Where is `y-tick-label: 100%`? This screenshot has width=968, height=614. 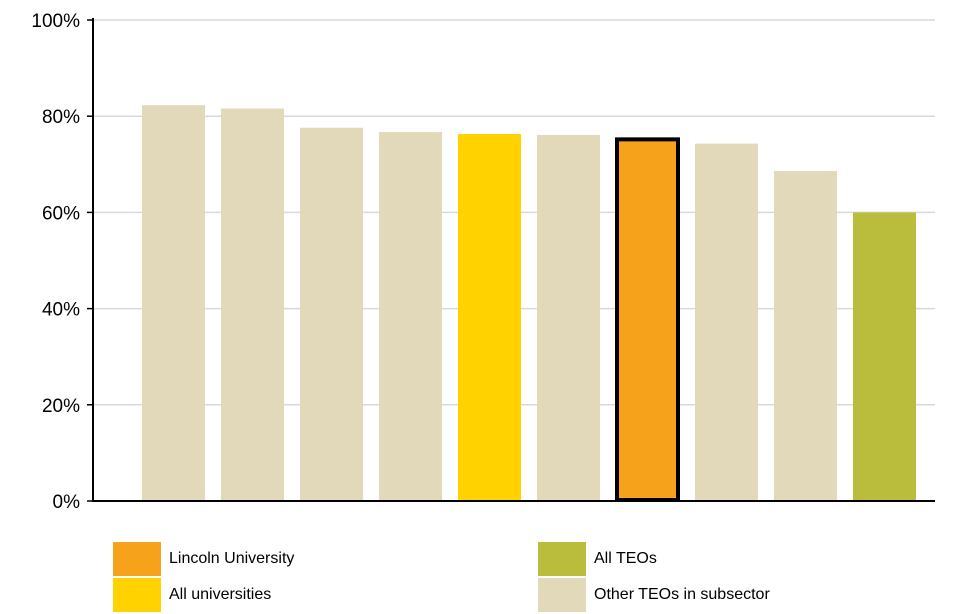 y-tick-label: 100% is located at coordinates (55, 21).